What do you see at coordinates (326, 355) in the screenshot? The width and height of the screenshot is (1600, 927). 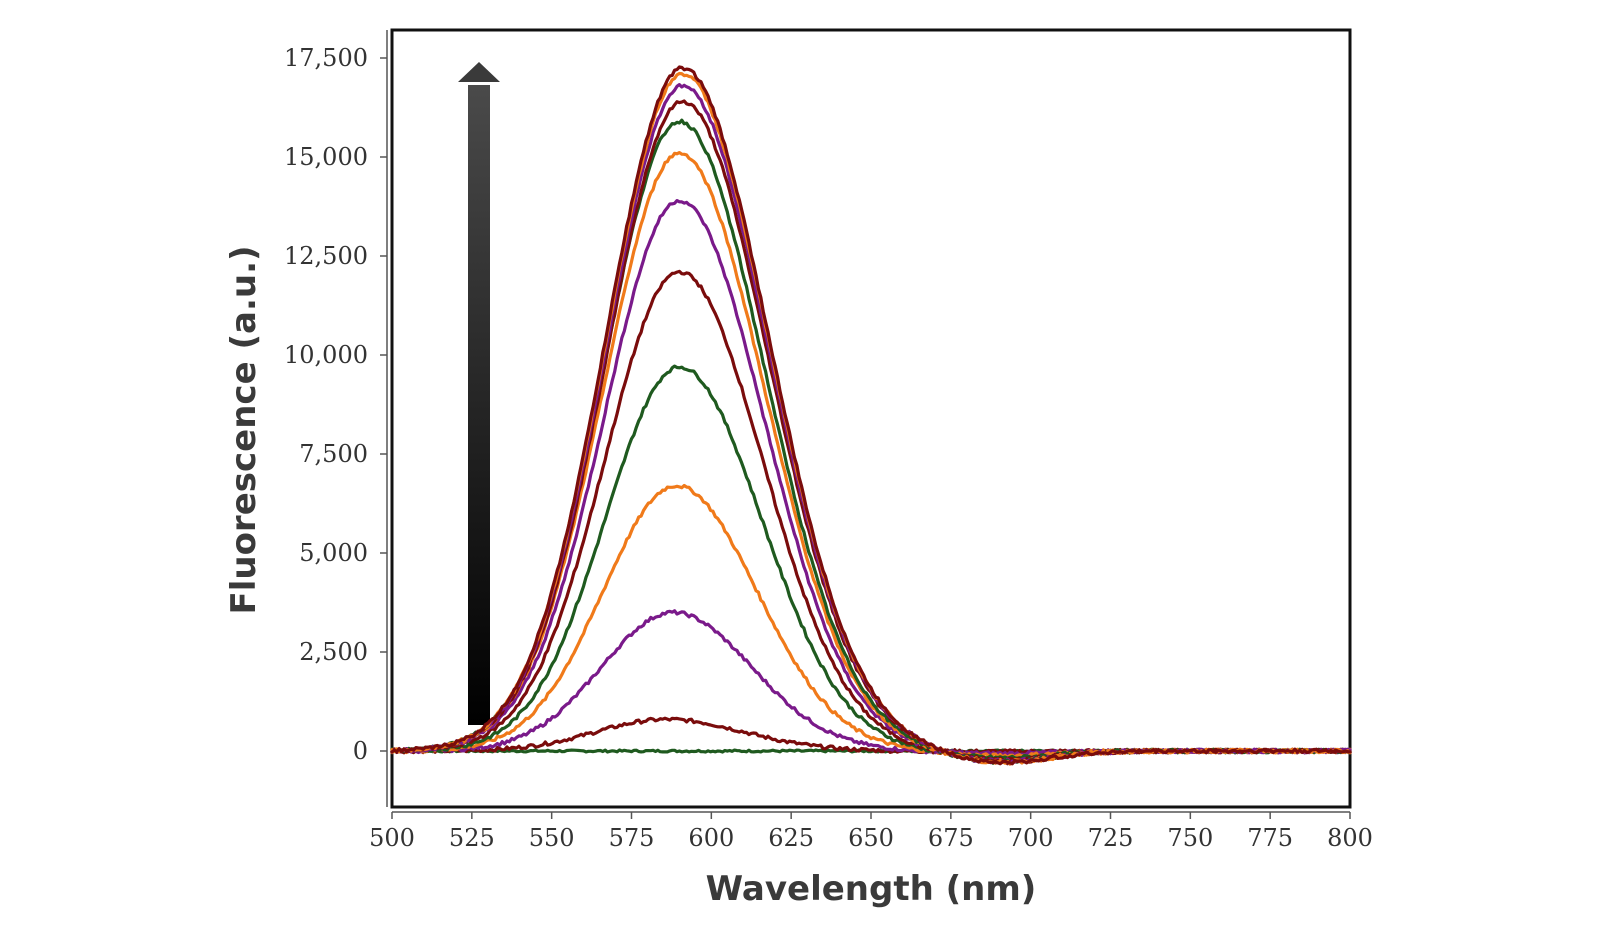 I see `y-tick-label: 10,000` at bounding box center [326, 355].